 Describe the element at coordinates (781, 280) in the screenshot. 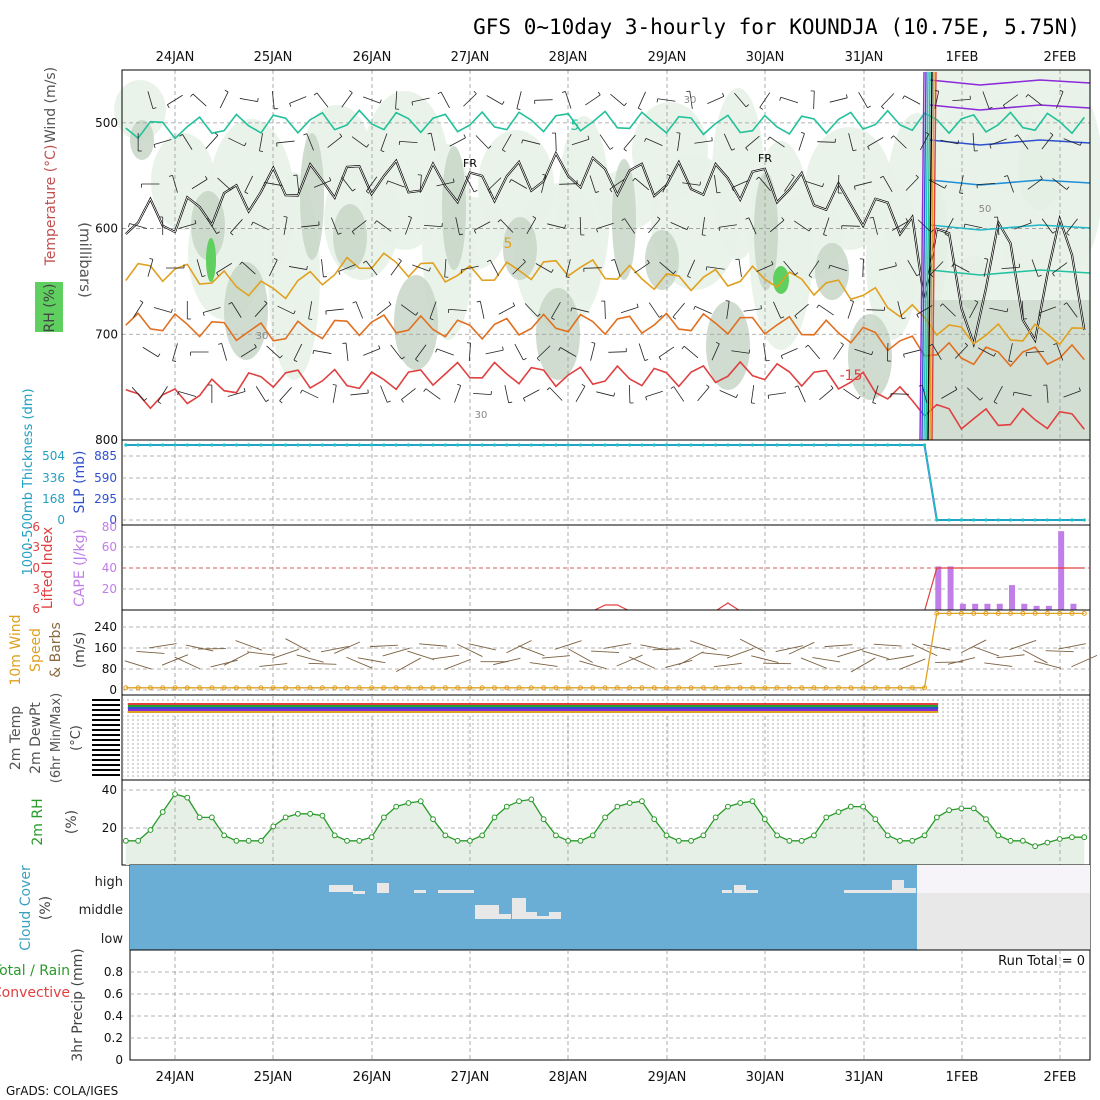

I see `rh-band-high` at that location.